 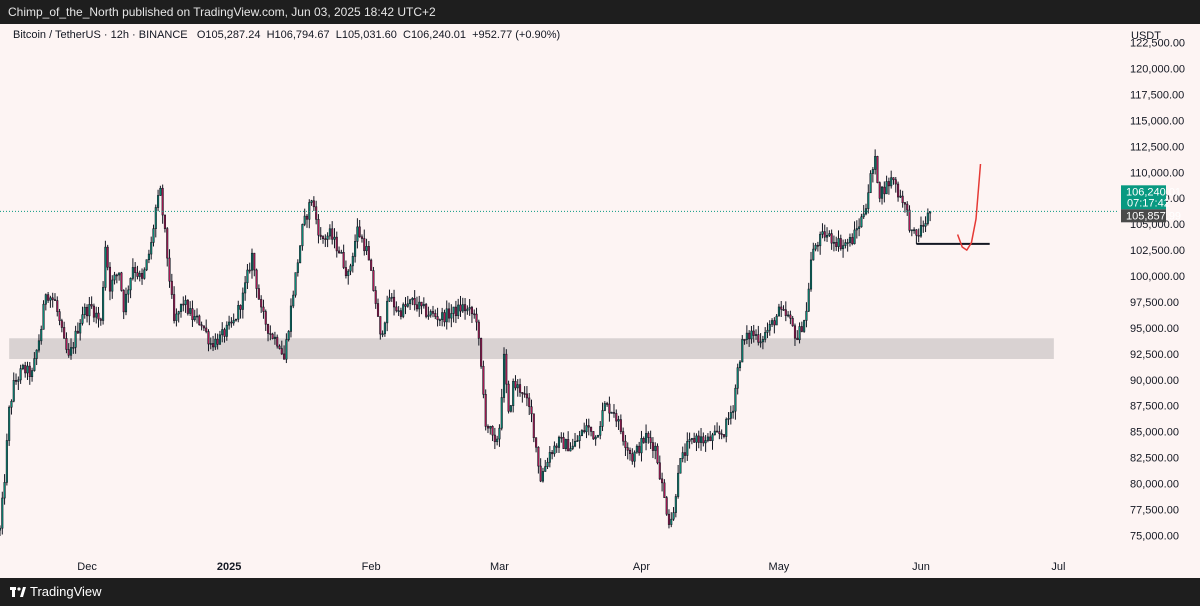 I want to click on price-tick-label: 87,500.00, so click(x=1154, y=407).